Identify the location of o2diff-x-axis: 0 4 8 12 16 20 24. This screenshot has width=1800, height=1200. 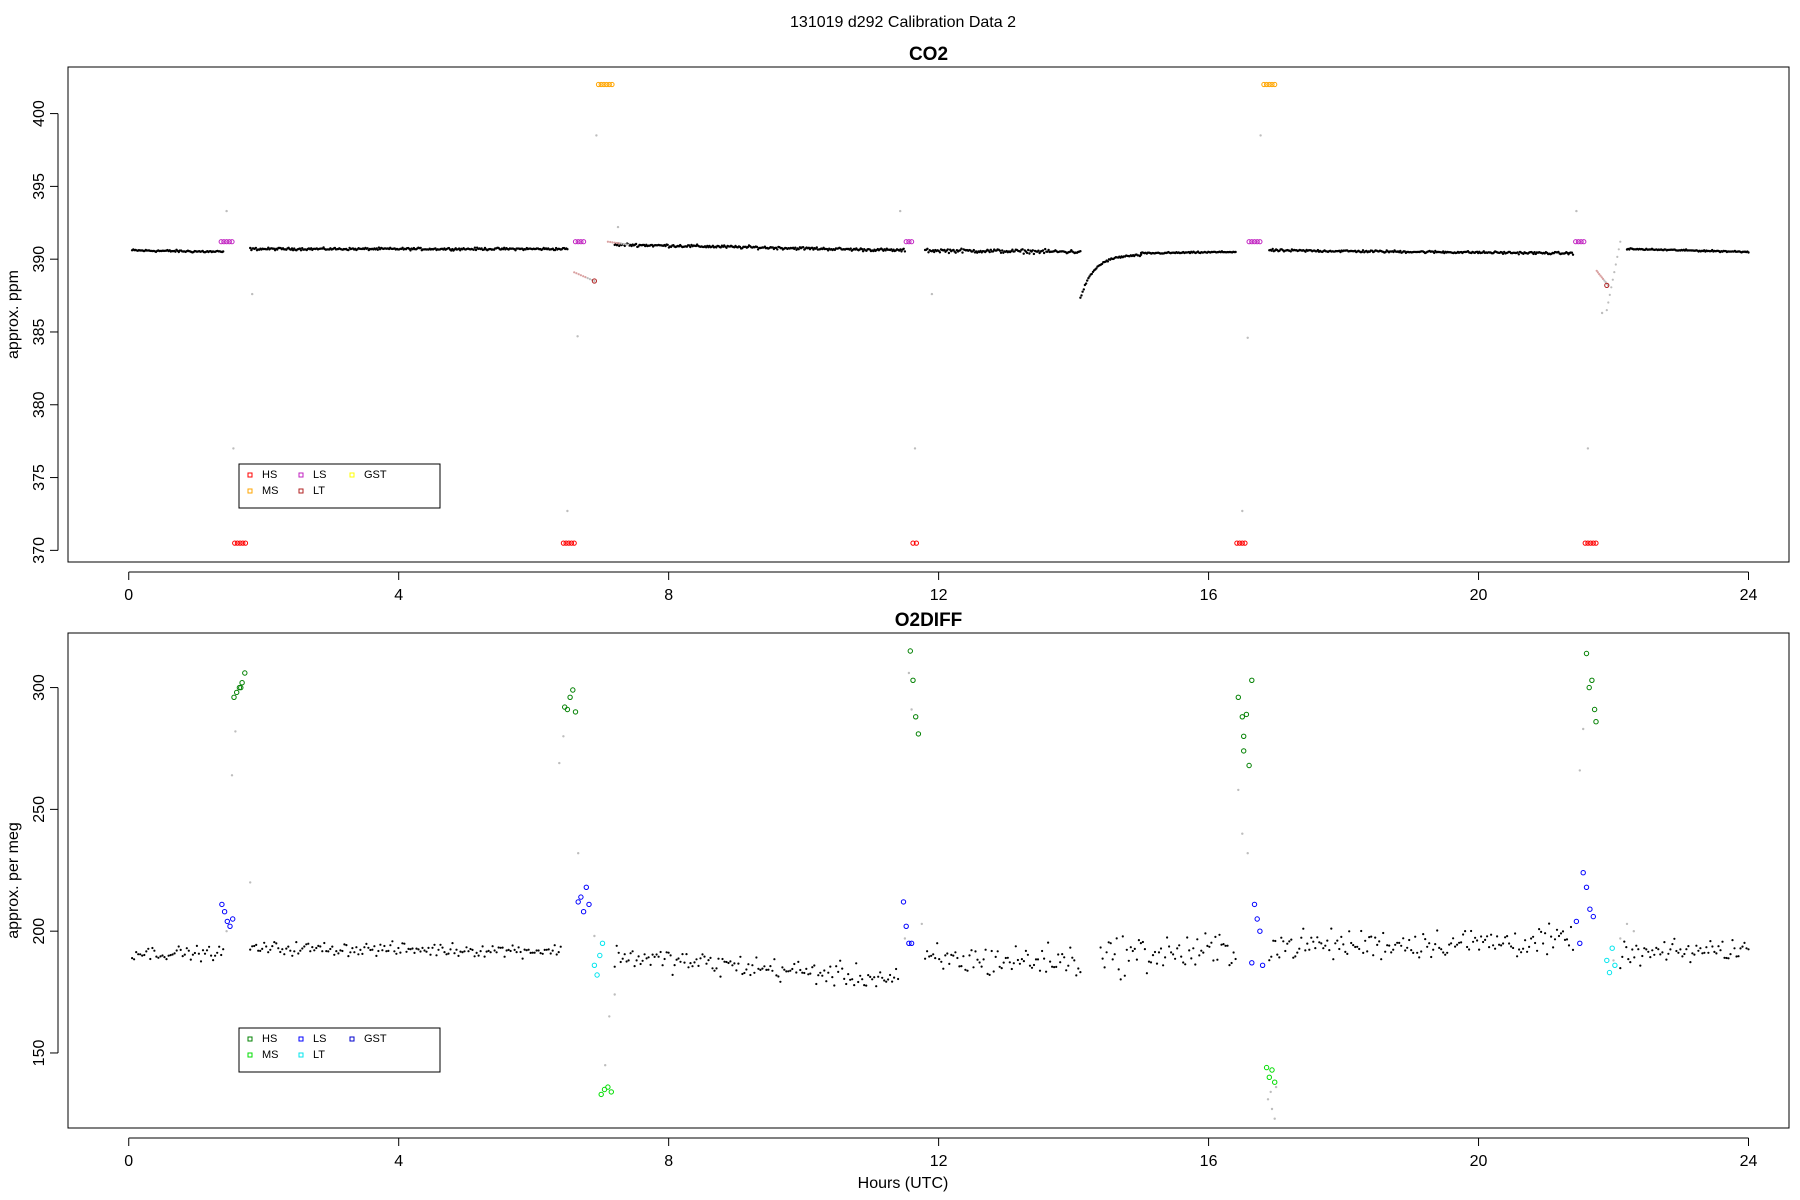
(941, 1153).